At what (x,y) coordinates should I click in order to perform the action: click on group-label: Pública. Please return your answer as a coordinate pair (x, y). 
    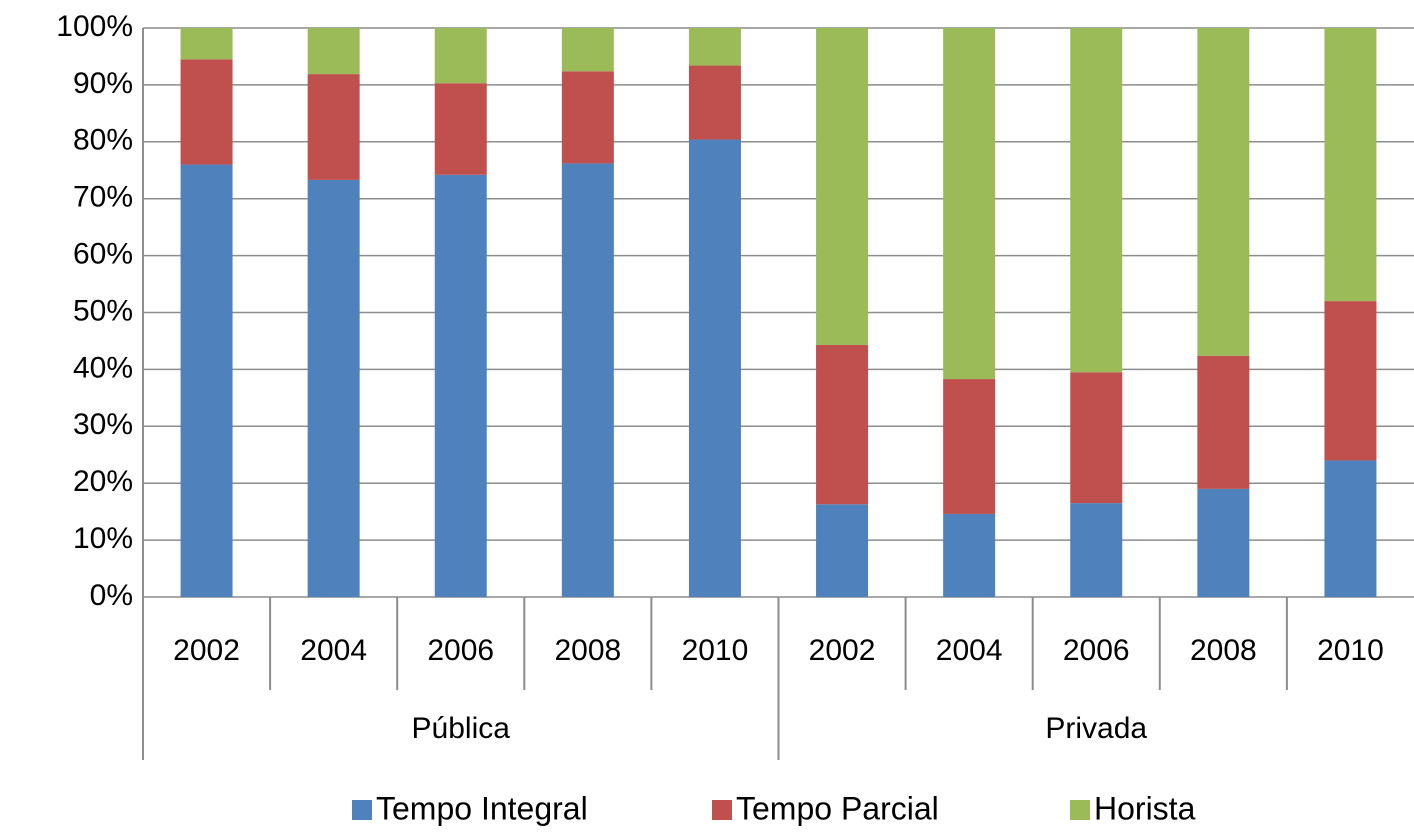
    Looking at the image, I should click on (461, 728).